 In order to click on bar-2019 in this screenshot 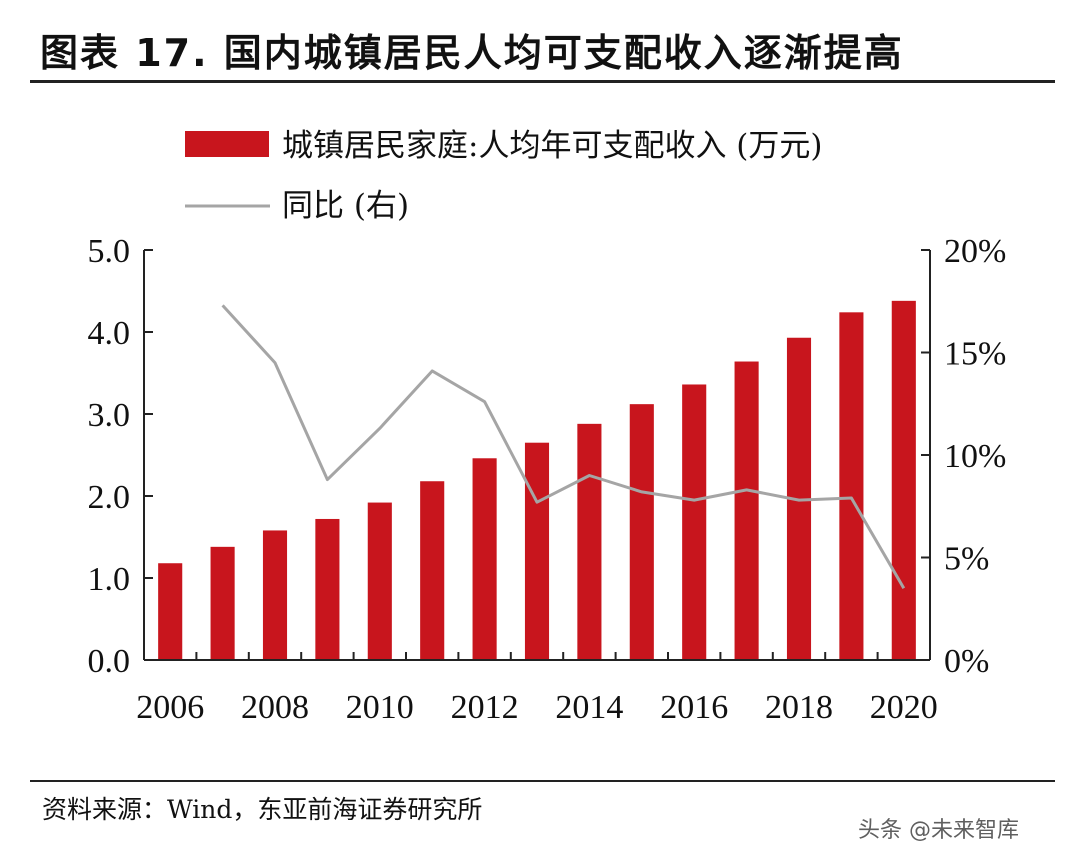, I will do `click(851, 486)`.